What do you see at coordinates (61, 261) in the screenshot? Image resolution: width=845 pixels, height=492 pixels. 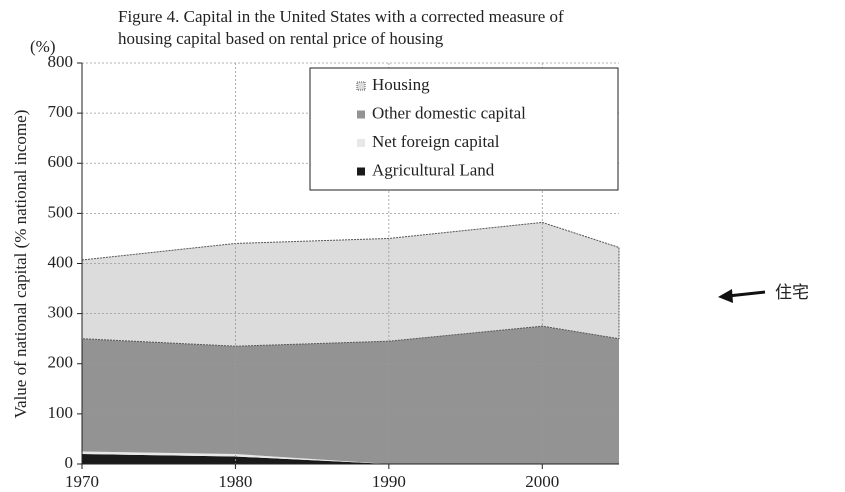 I see `y-tick-label: 400` at bounding box center [61, 261].